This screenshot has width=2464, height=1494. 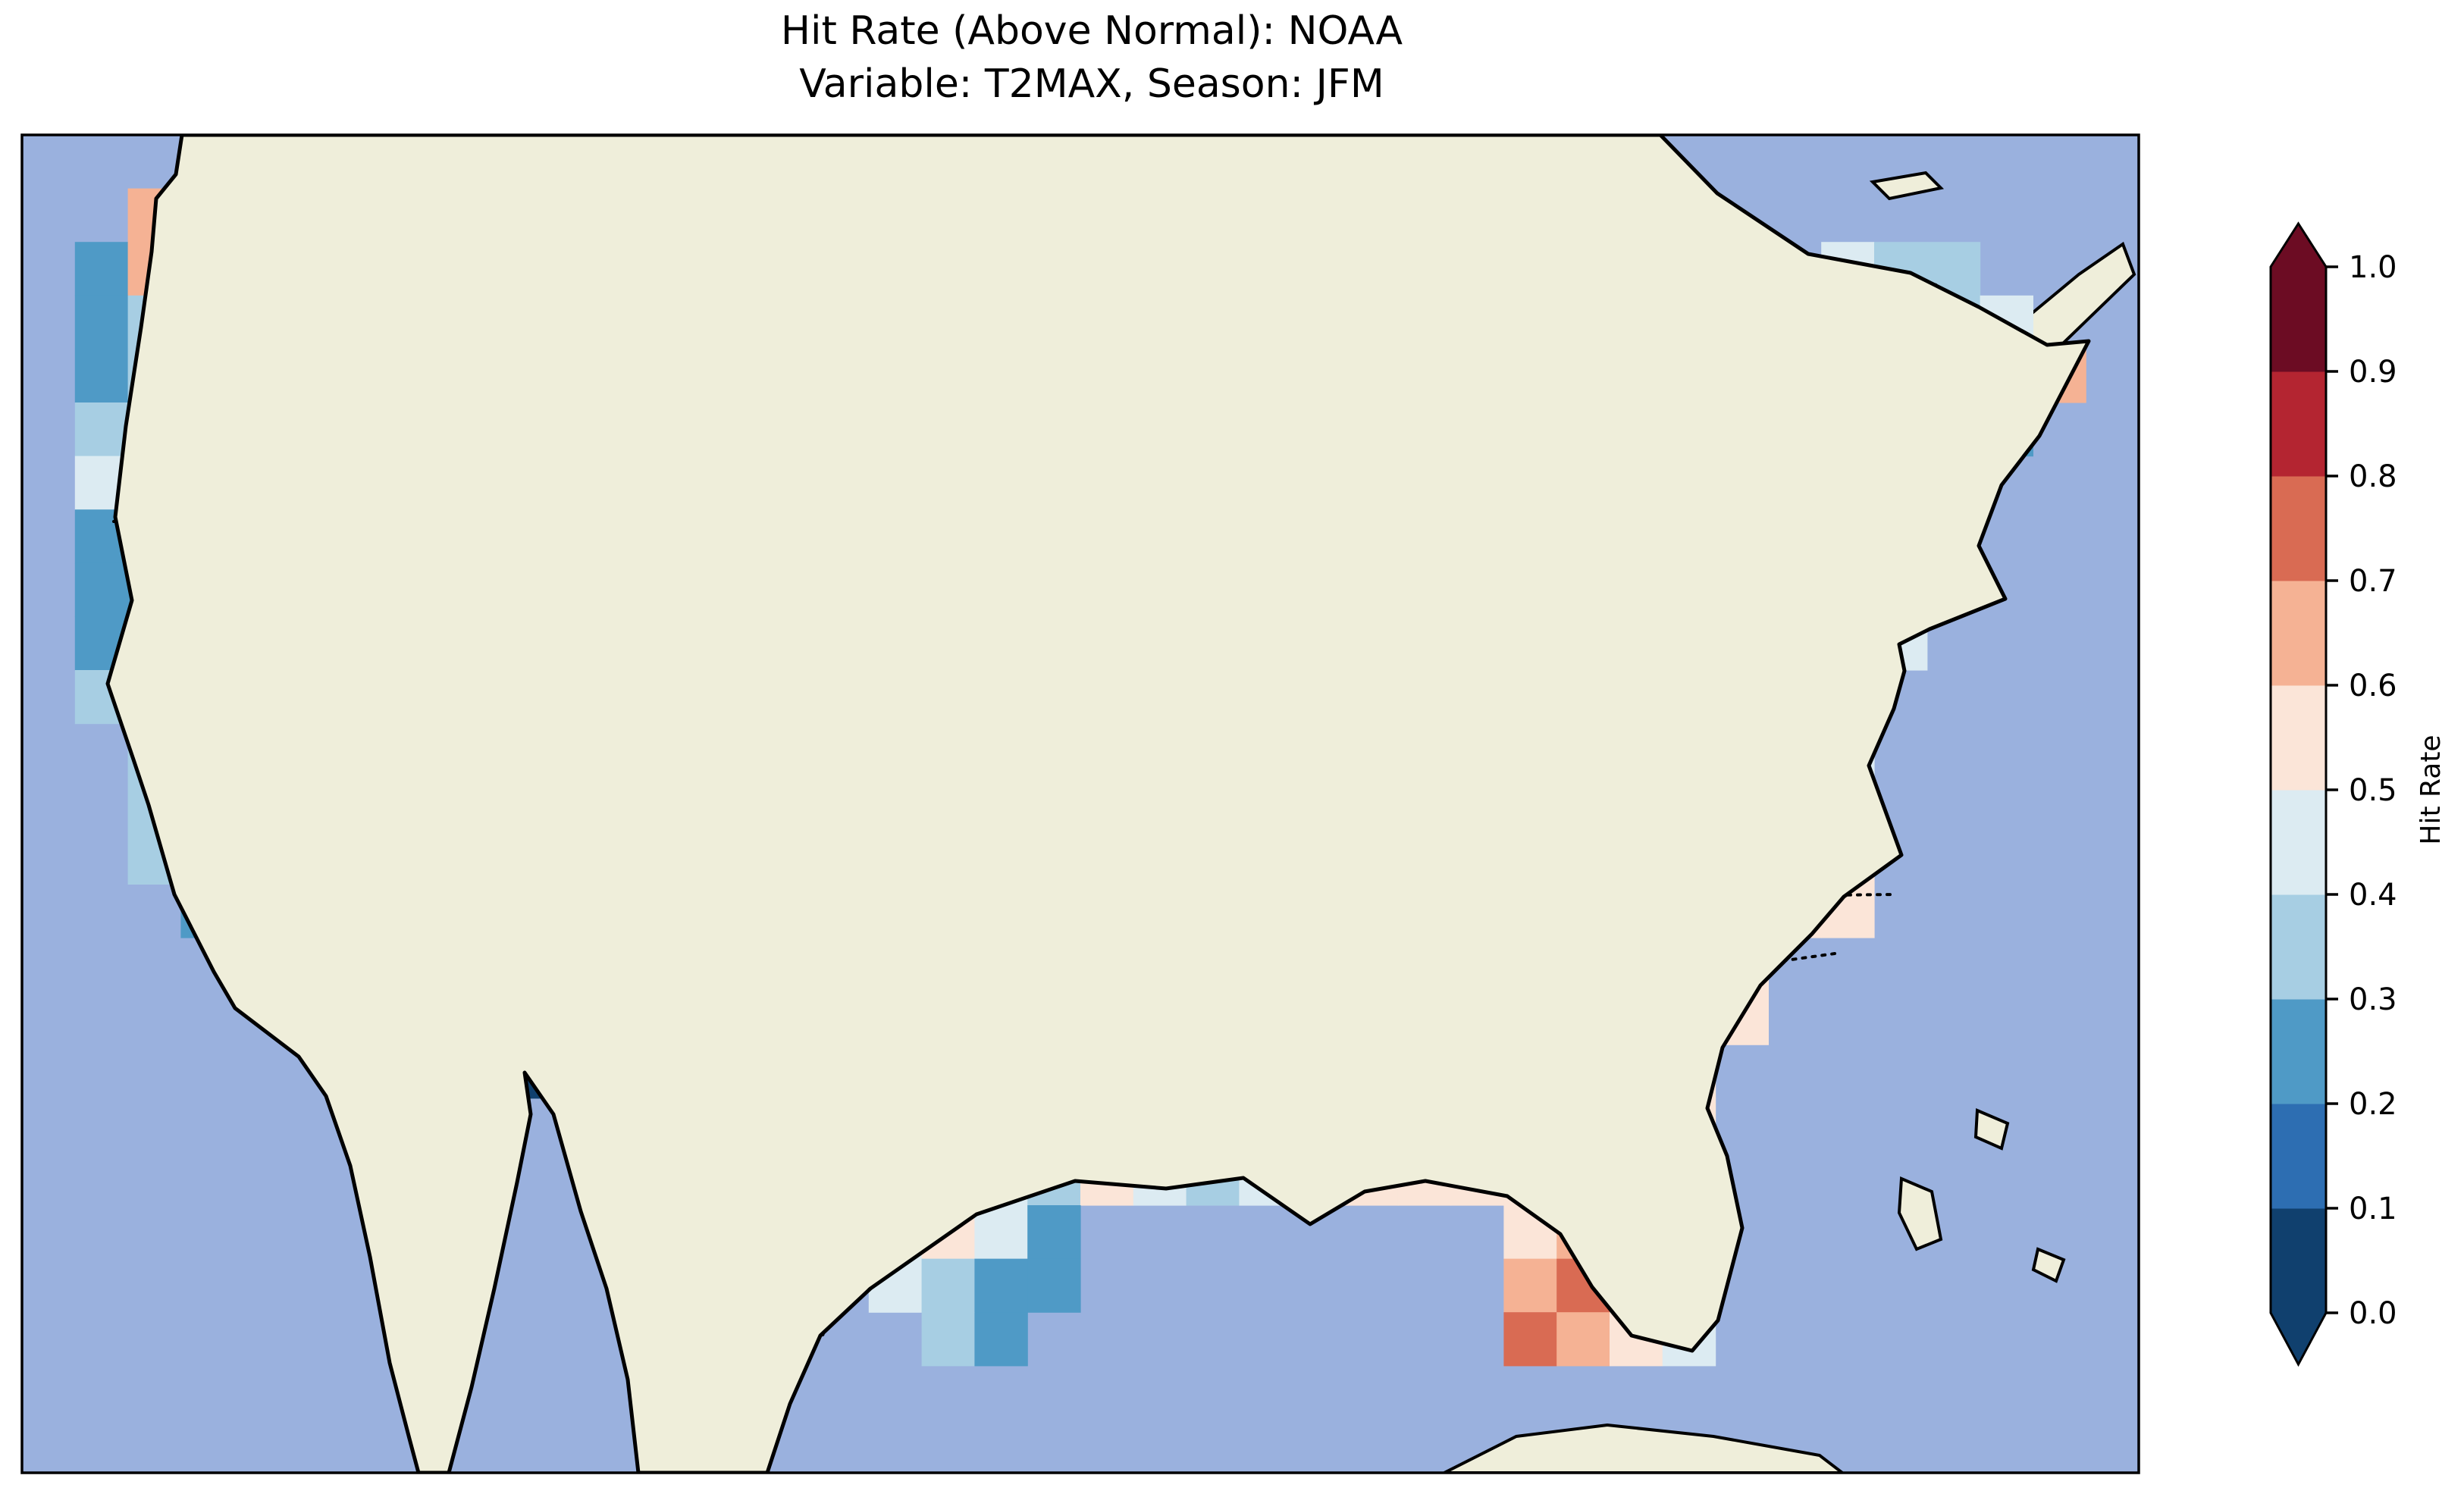 I want to click on colorbar-tick-label: 0.1, so click(x=2373, y=1209).